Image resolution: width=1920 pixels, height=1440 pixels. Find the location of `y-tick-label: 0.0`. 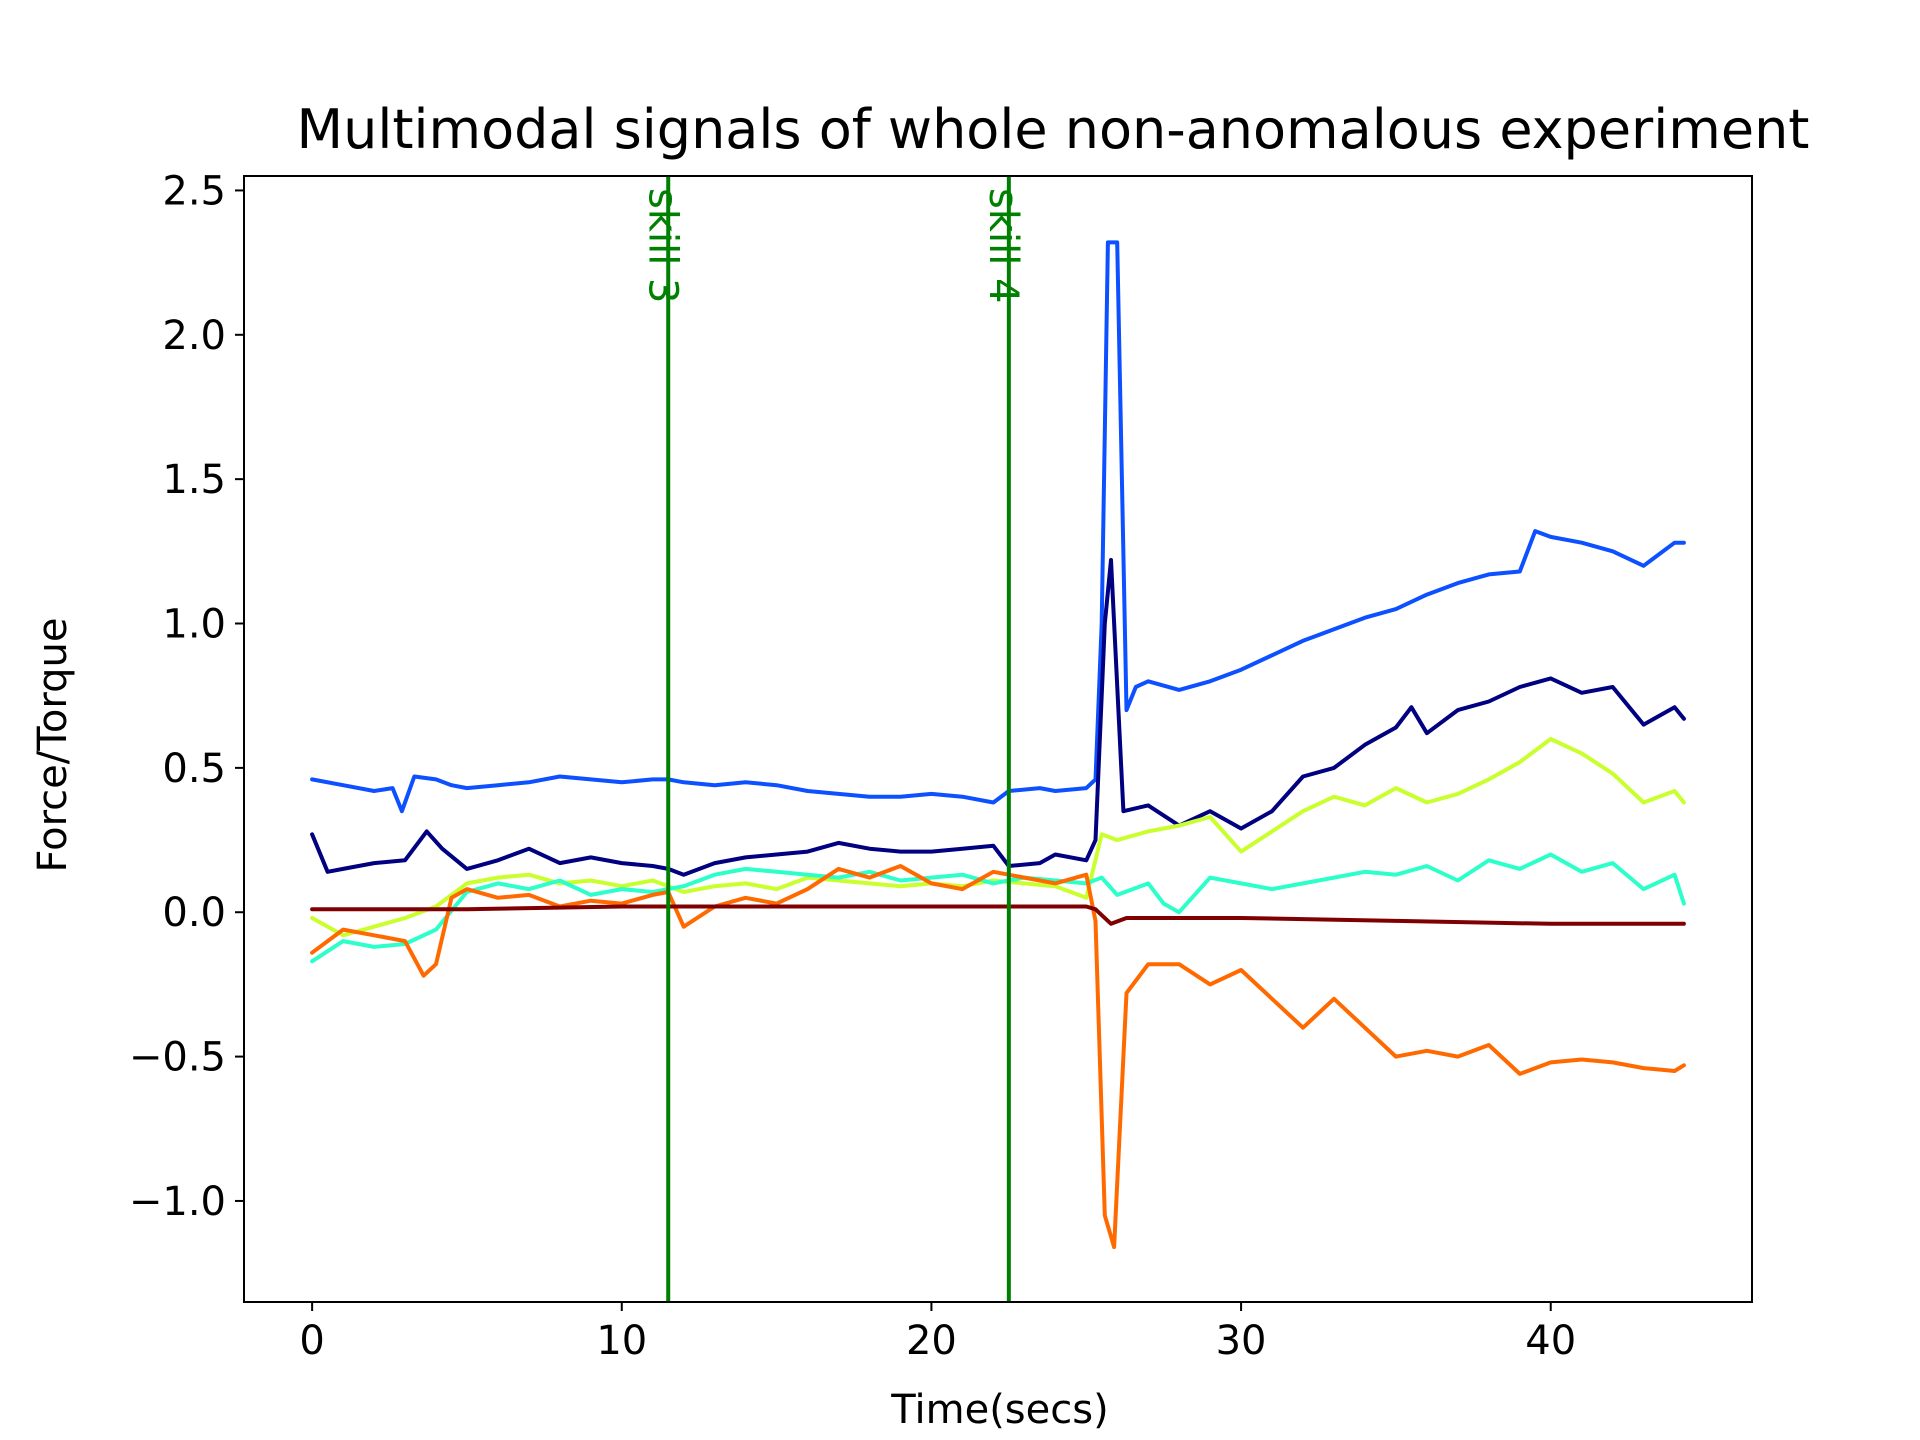

y-tick-label: 0.0 is located at coordinates (194, 913).